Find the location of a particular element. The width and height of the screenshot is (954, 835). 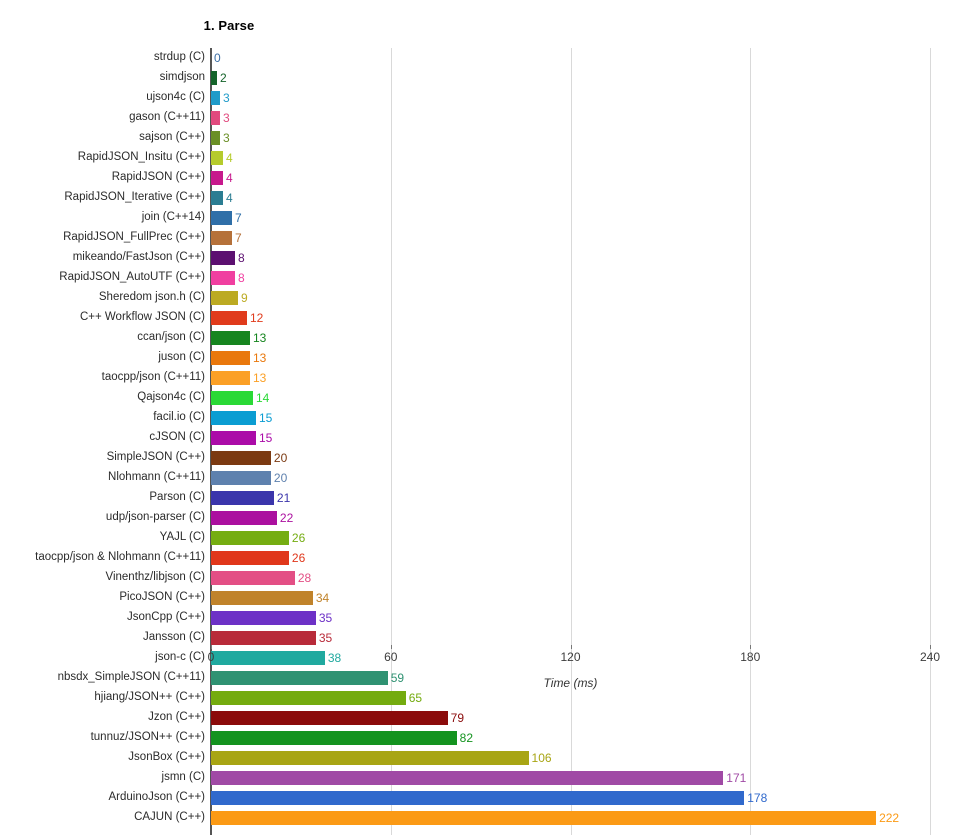

category-label: C++ Workflow JSON (C) is located at coordinates (142, 317).